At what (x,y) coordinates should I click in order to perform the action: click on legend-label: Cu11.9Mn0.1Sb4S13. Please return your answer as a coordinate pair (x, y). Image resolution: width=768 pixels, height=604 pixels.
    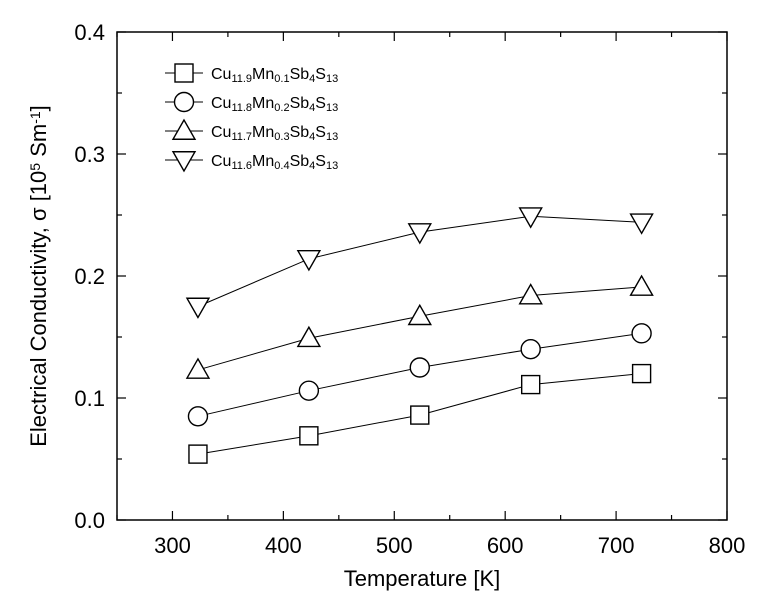
    Looking at the image, I should click on (274, 75).